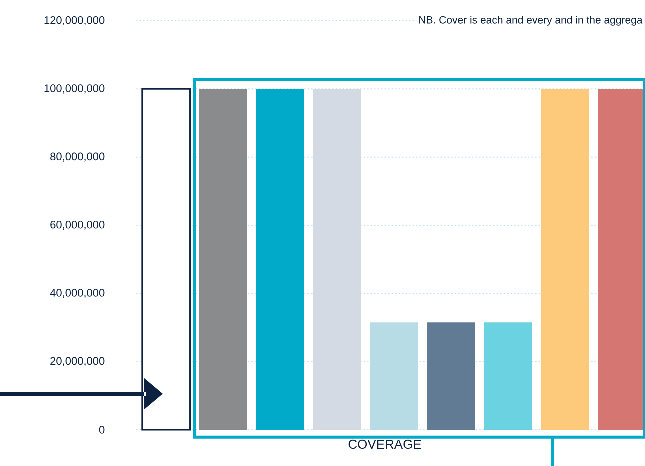 This screenshot has height=466, width=645. What do you see at coordinates (77, 293) in the screenshot?
I see `y-tick-label: 40,000,000` at bounding box center [77, 293].